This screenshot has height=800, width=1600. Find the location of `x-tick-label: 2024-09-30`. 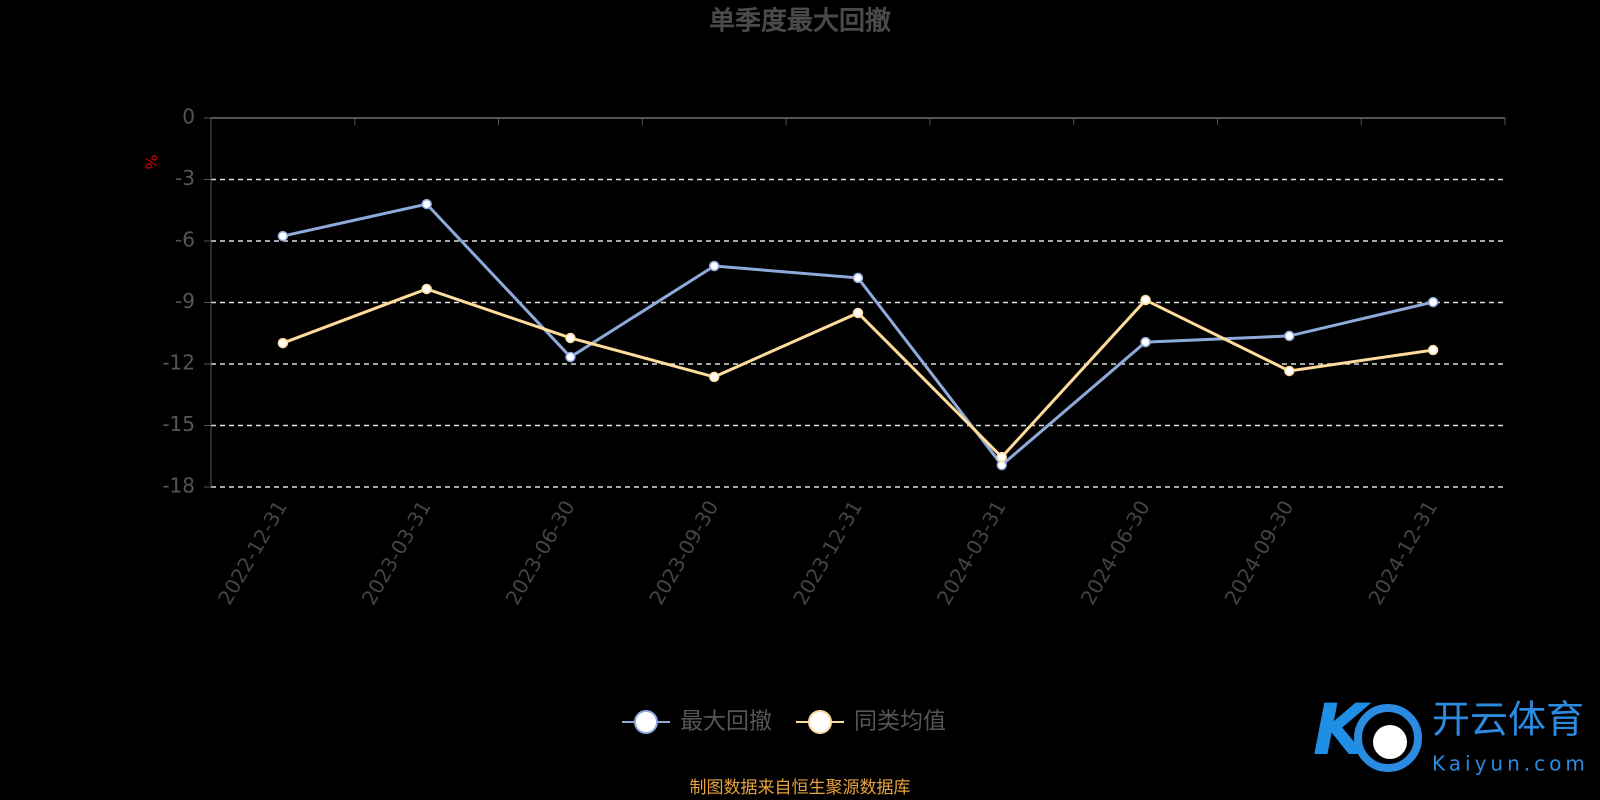

x-tick-label: 2024-09-30 is located at coordinates (1259, 552).